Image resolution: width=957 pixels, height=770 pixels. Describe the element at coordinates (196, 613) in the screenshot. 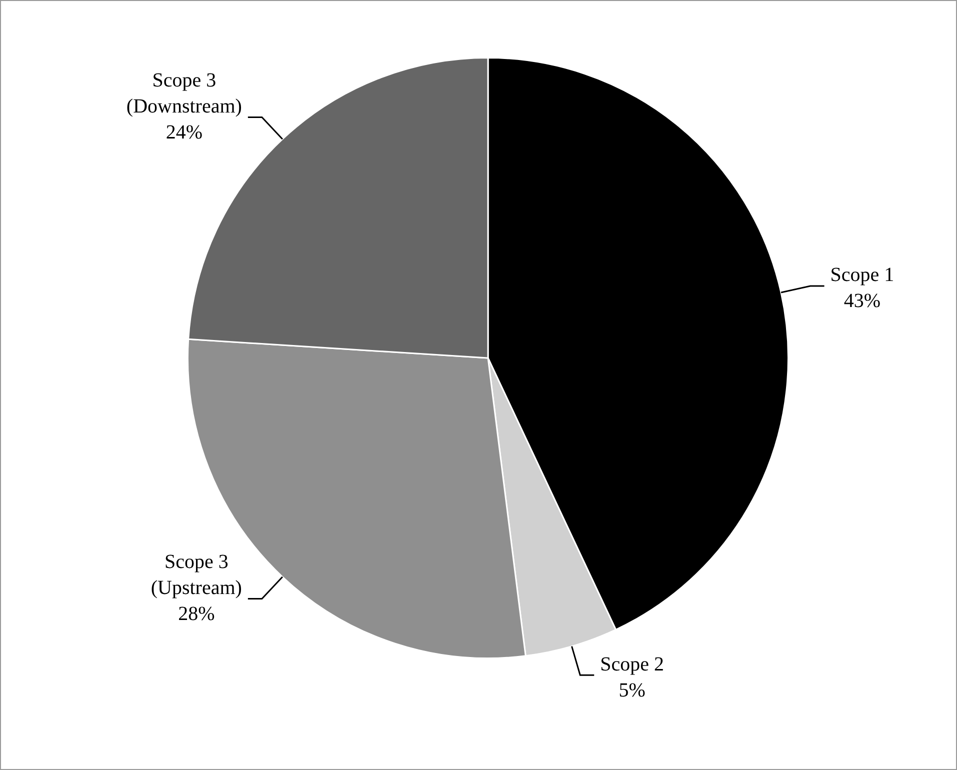

I see `data-label: 28%` at that location.